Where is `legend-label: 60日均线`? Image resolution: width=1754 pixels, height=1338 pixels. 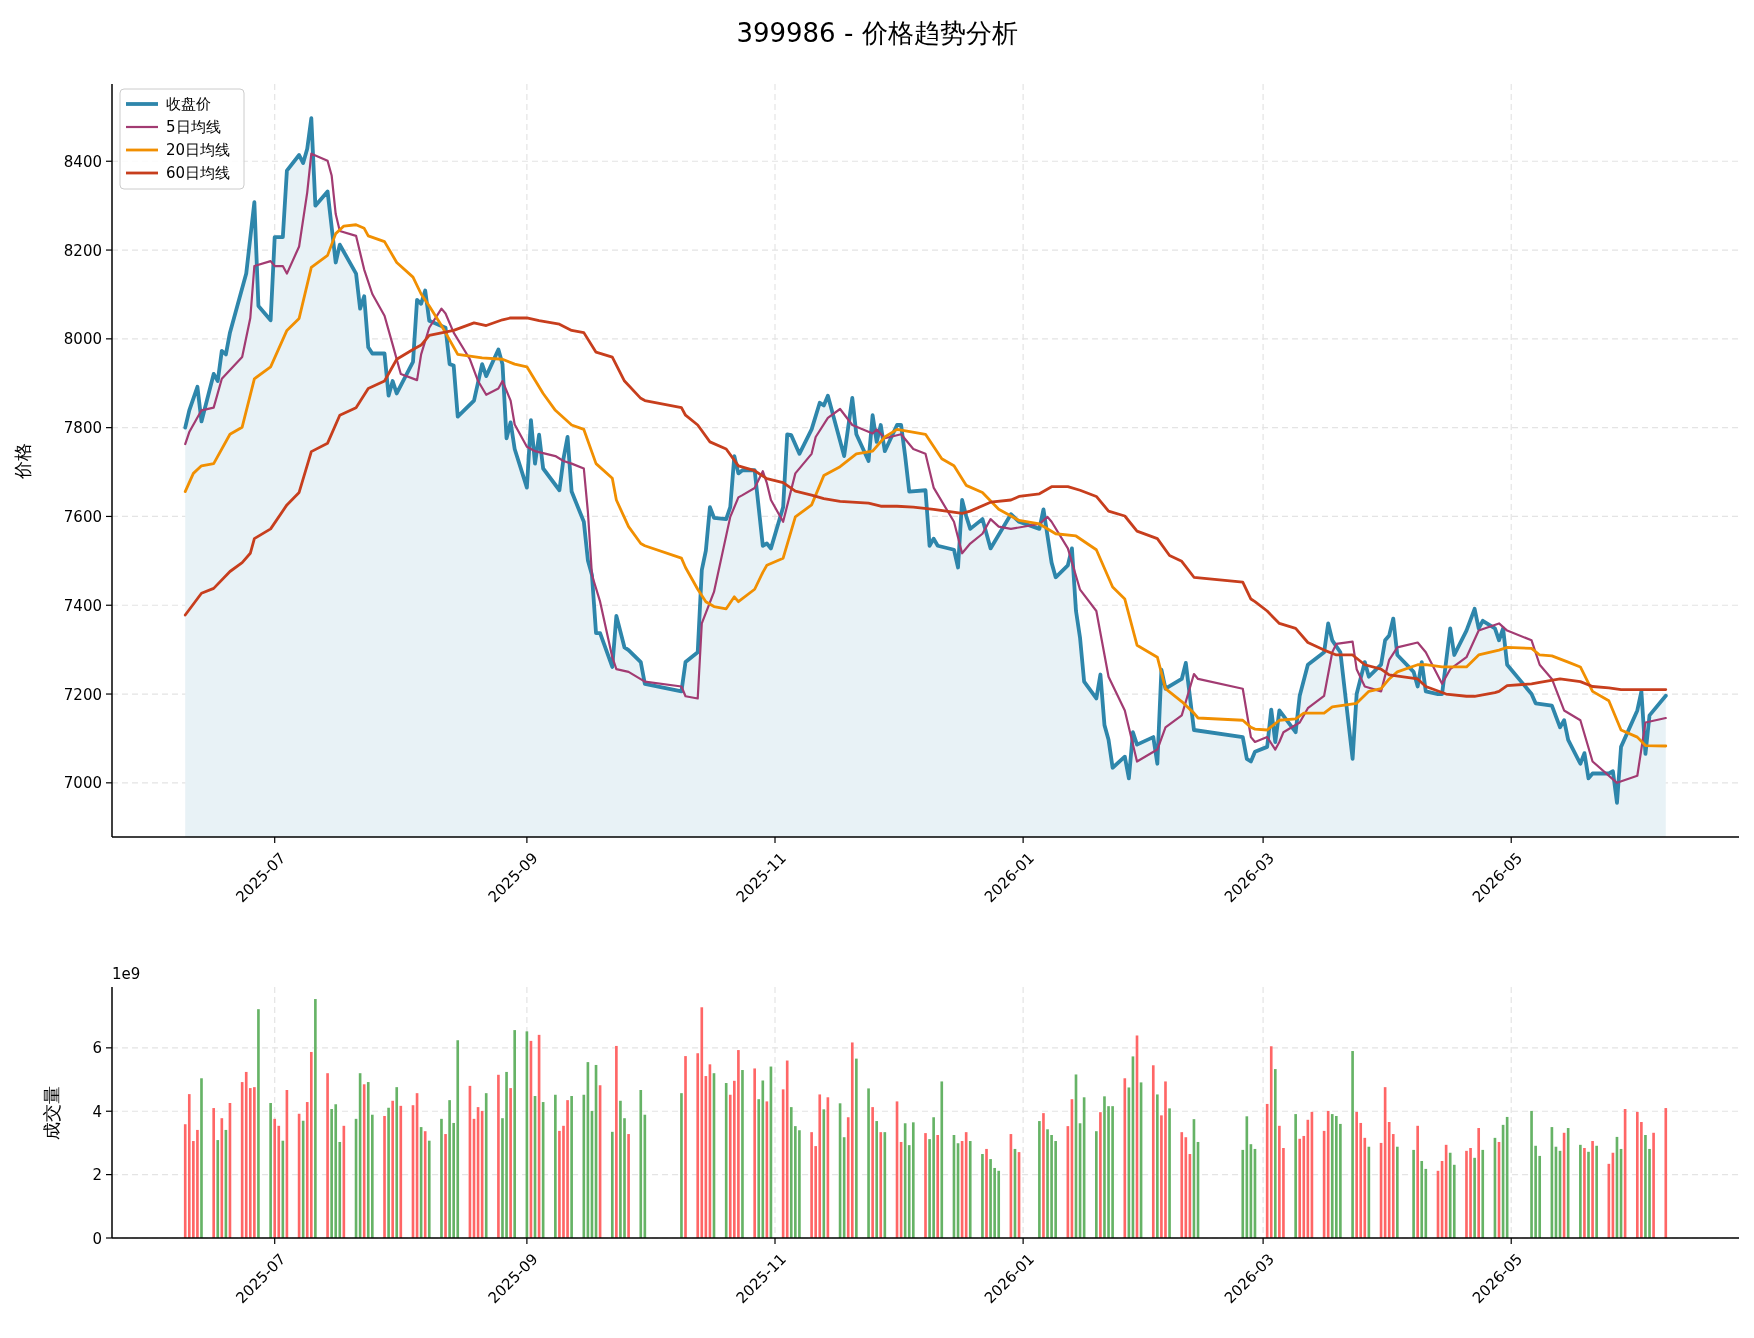
legend-label: 60日均线 is located at coordinates (198, 173).